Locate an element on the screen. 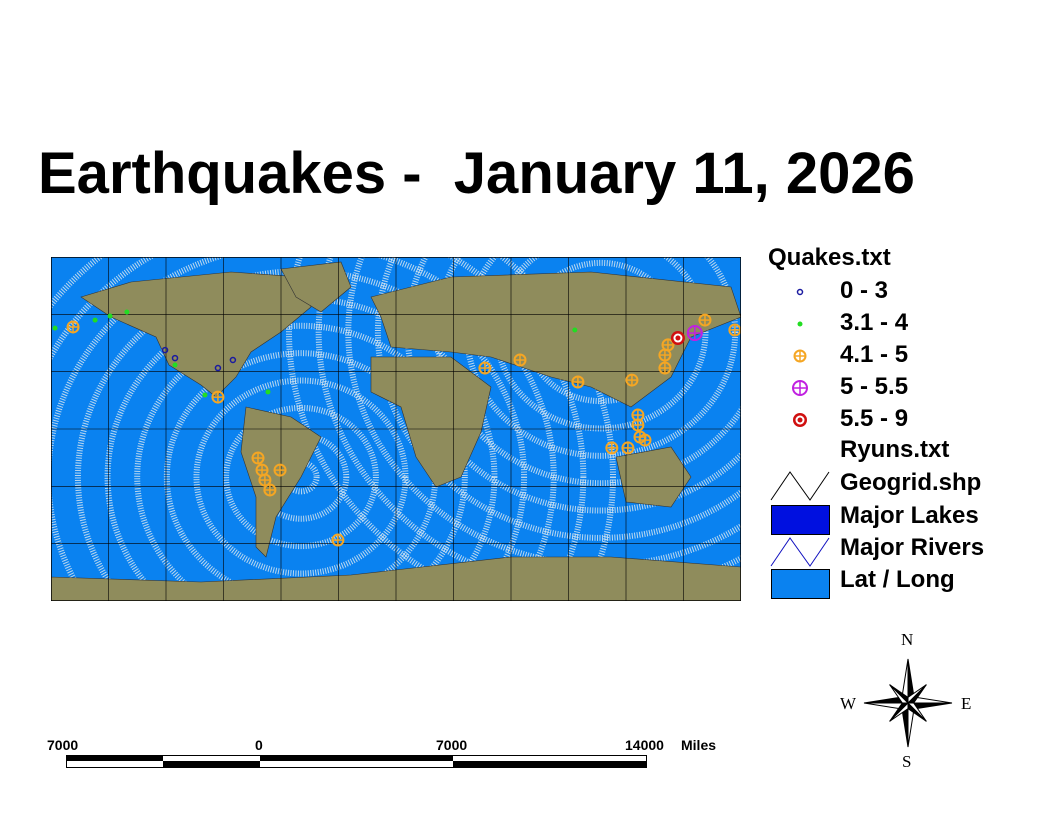 The height and width of the screenshot is (816, 1056). australia is located at coordinates (653, 477).